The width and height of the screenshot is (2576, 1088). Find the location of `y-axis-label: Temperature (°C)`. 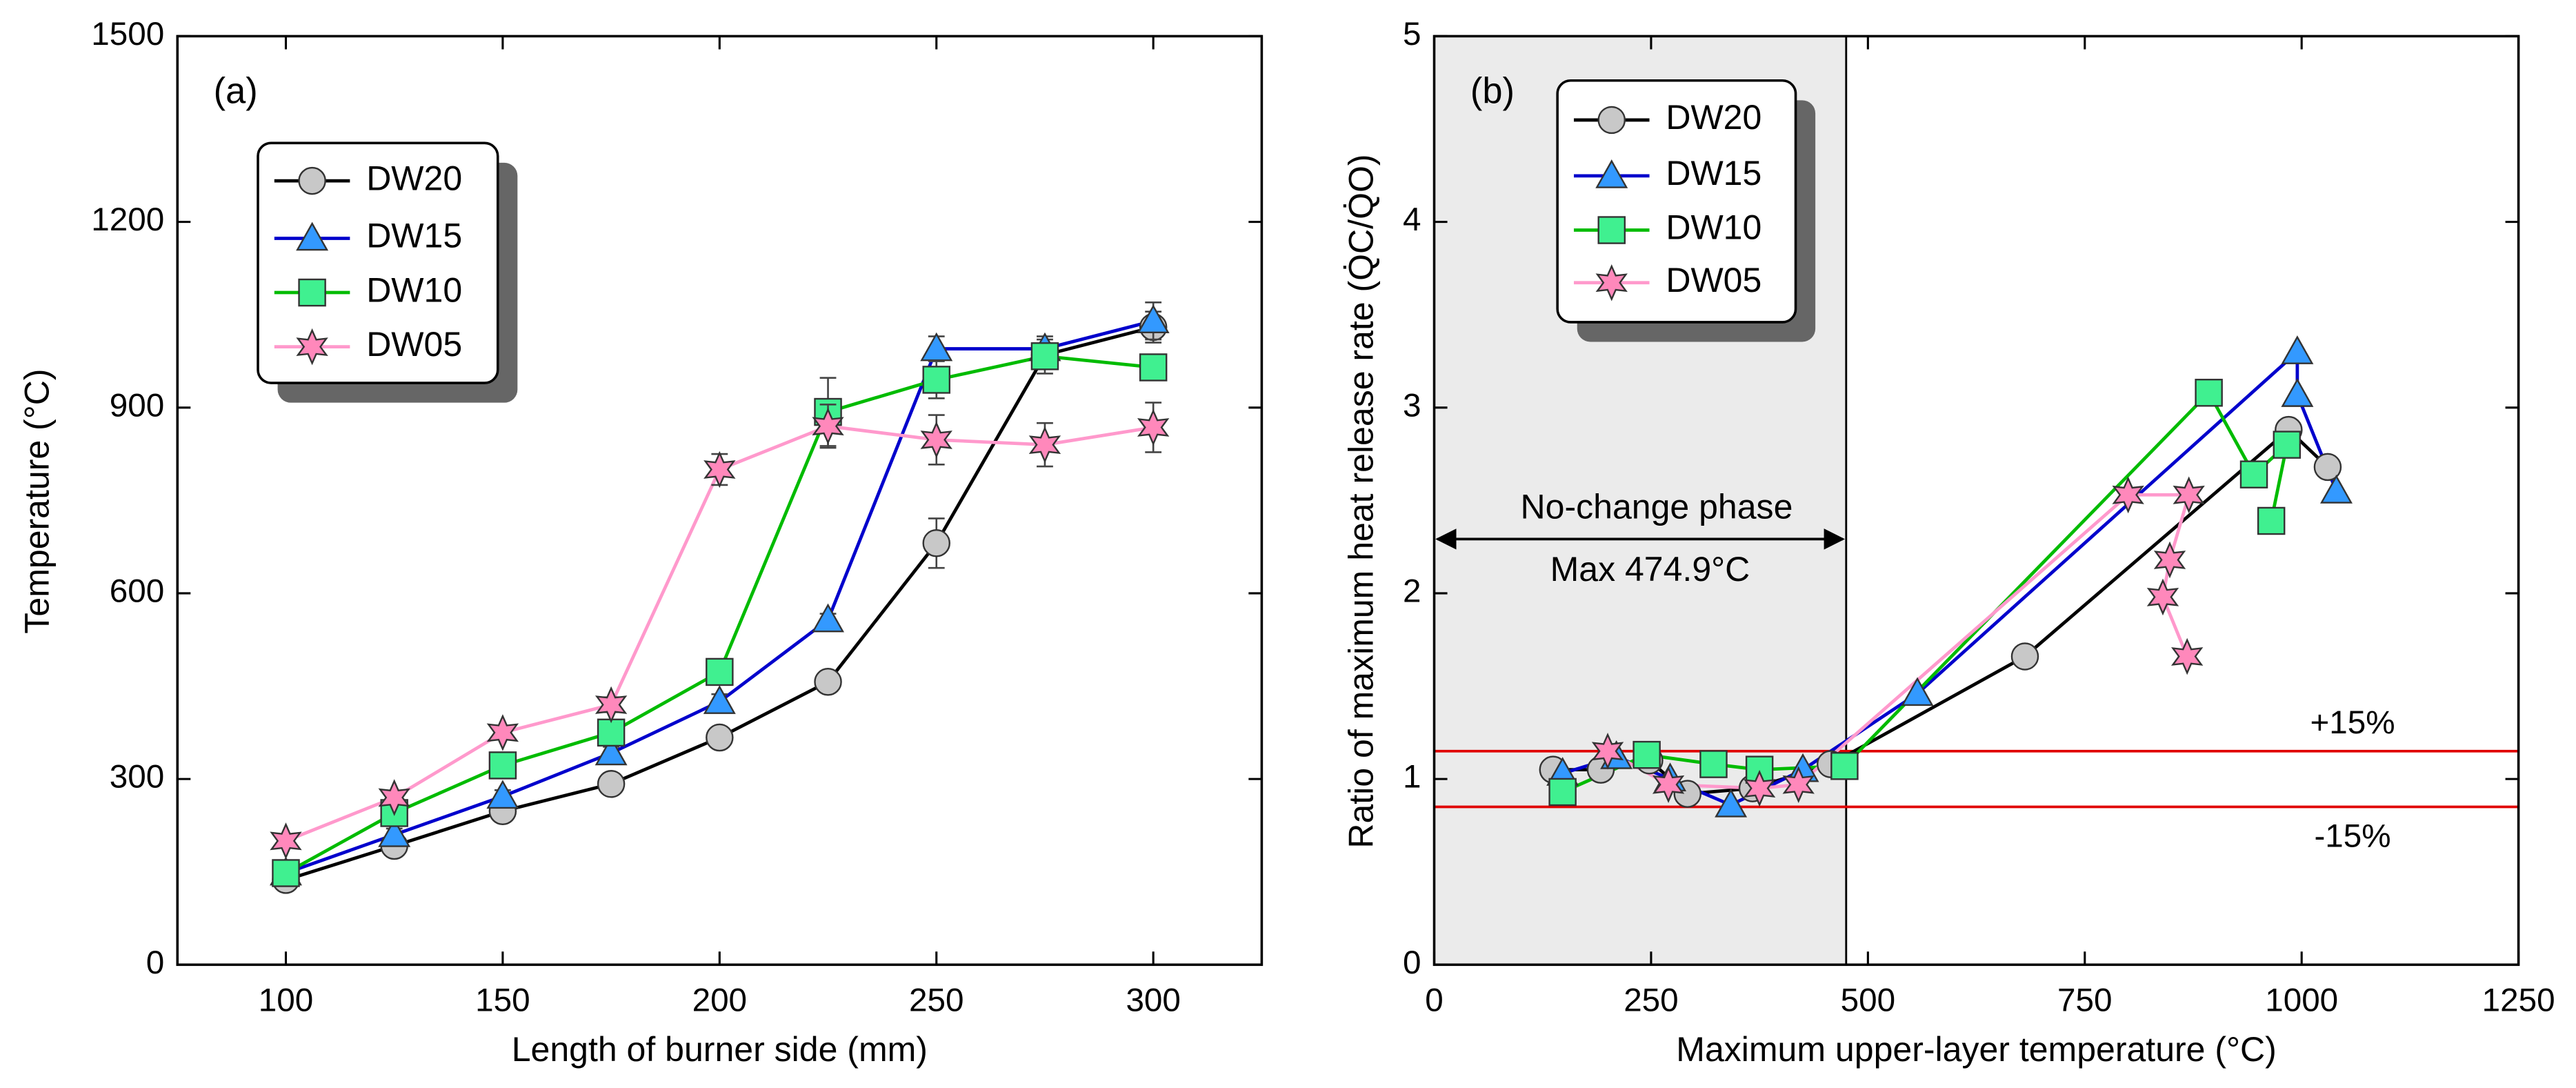

y-axis-label: Temperature (°C) is located at coordinates (36, 501).